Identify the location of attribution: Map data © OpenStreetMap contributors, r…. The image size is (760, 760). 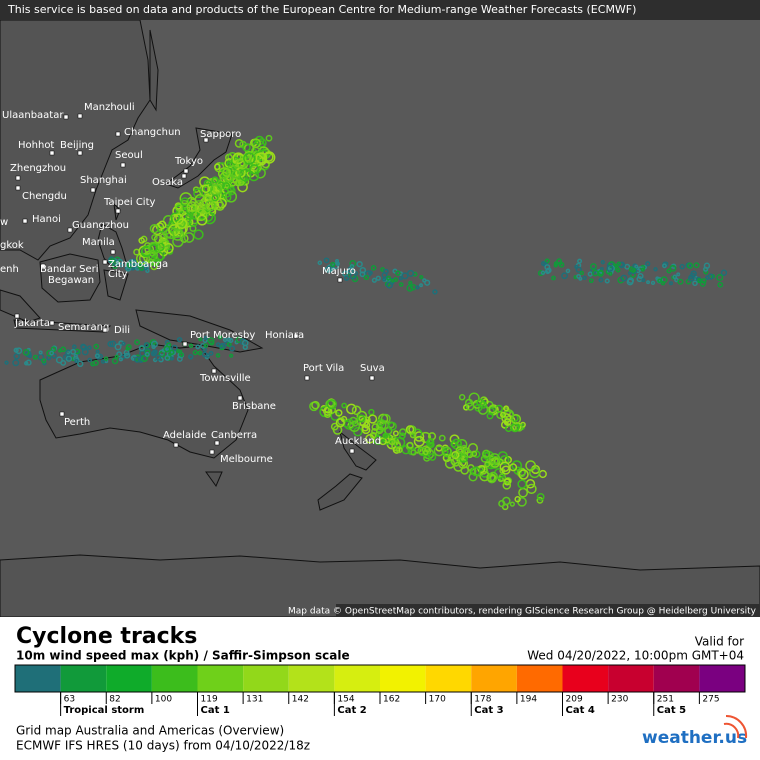
(522, 612).